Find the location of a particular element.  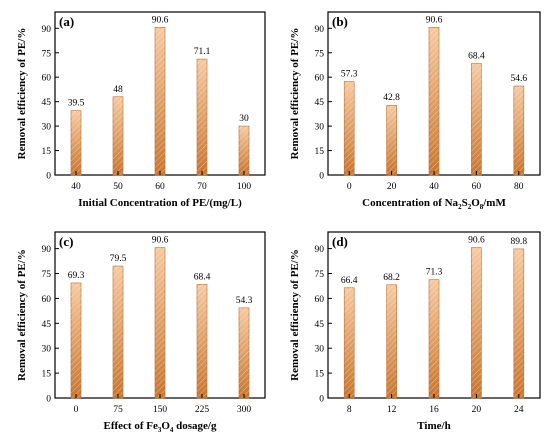

panel-letter: (b) is located at coordinates (340, 21).